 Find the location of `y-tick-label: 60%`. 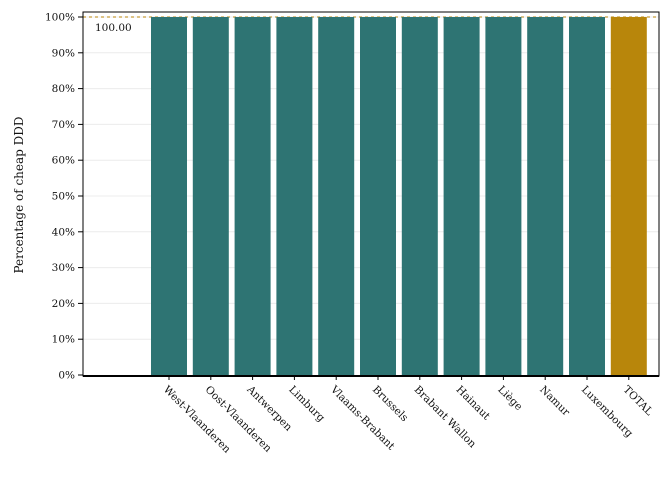

y-tick-label: 60% is located at coordinates (63, 161).